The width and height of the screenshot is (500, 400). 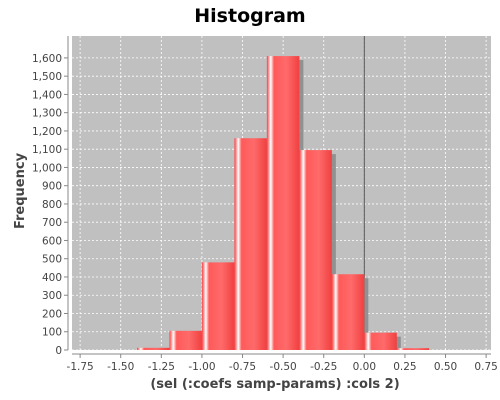 What do you see at coordinates (58, 351) in the screenshot?
I see `y-tick-label: 0` at bounding box center [58, 351].